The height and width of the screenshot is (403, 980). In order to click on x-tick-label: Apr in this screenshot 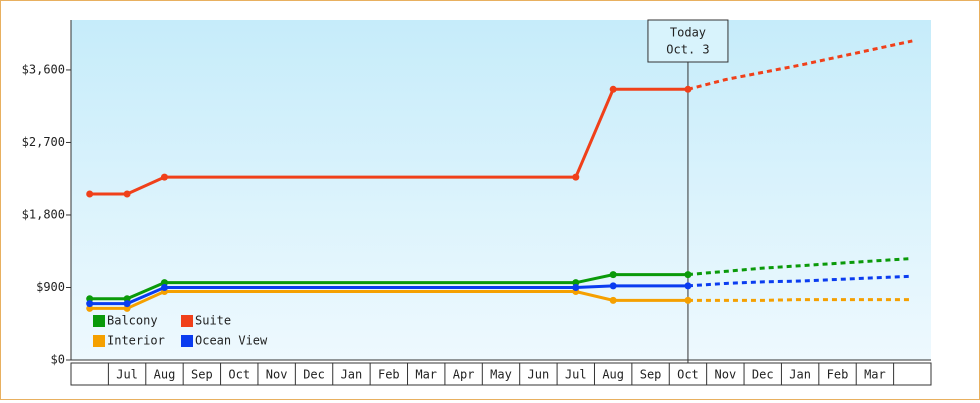, I will do `click(464, 375)`.